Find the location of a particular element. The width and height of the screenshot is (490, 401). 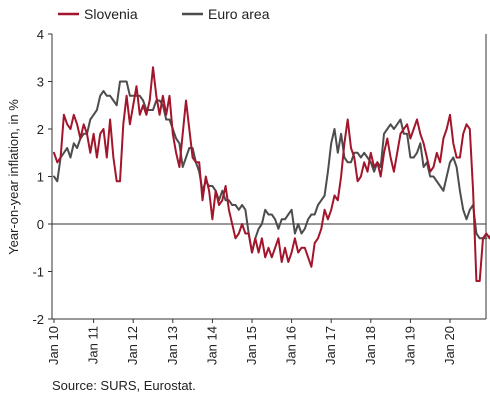

x-tick-label: Jan 17 is located at coordinates (330, 345).